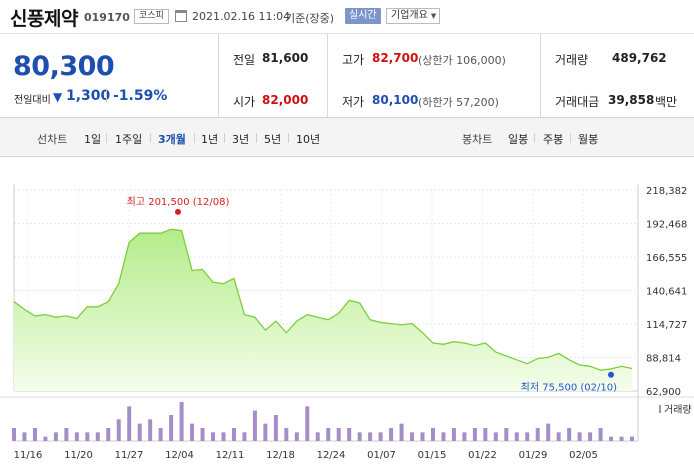  I want to click on chevron-down-icon: ▼, so click(433, 16).